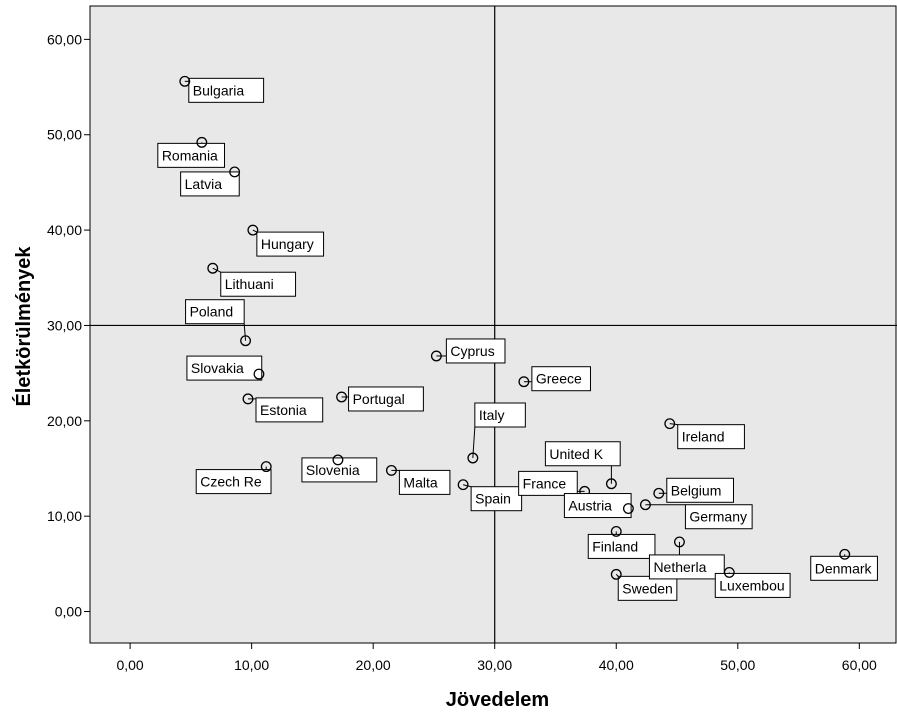 The width and height of the screenshot is (897, 713). I want to click on point-label: United K, so click(576, 454).